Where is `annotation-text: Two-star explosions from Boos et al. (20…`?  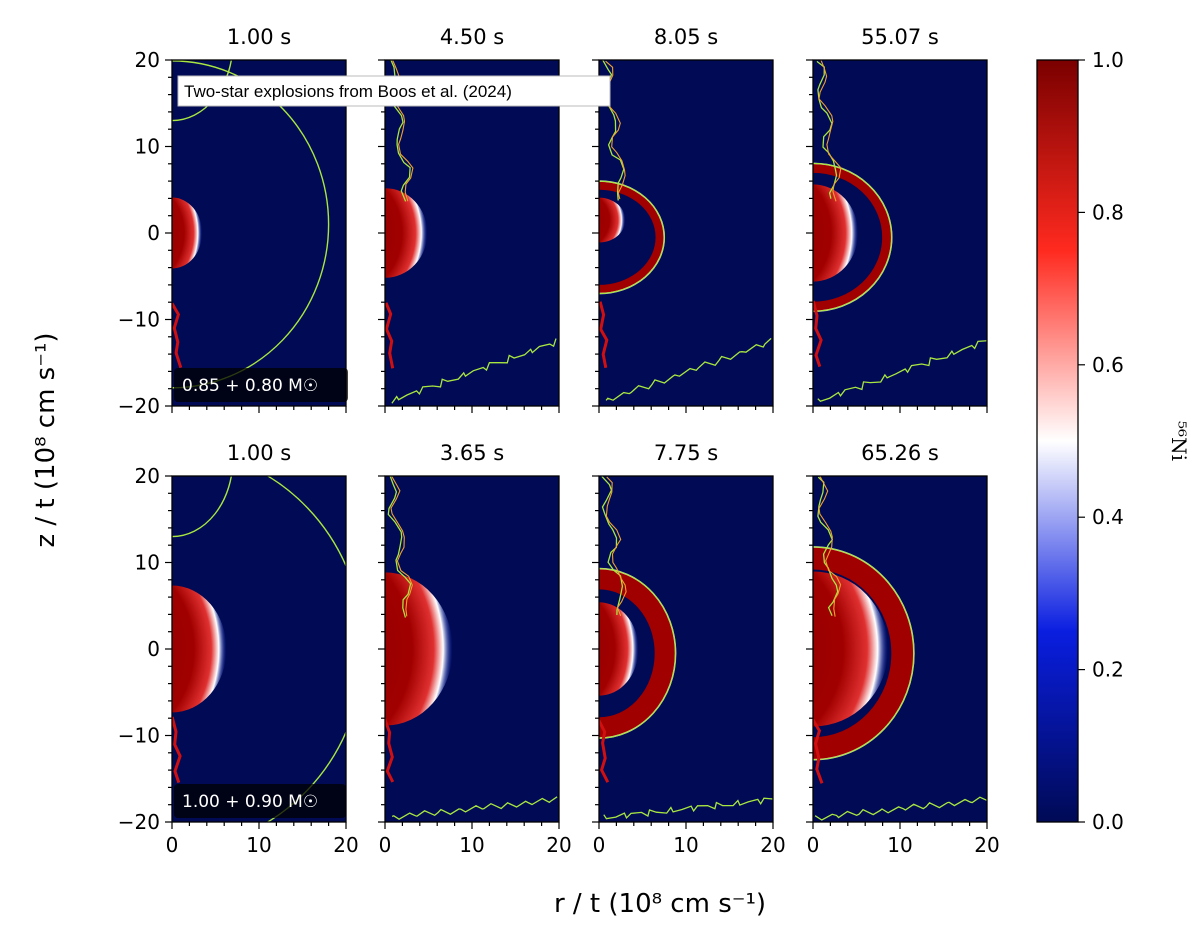
annotation-text: Two-star explosions from Boos et al. (20… is located at coordinates (348, 91).